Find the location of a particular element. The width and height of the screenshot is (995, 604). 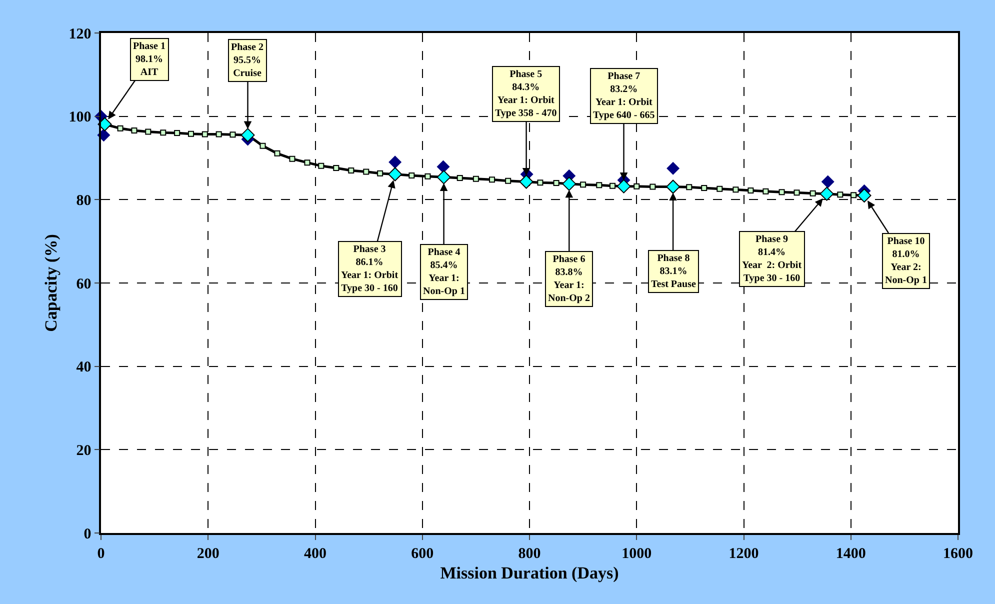

annotation: Phase 6 83.8% Year 1: Non-Op 2 is located at coordinates (569, 279).